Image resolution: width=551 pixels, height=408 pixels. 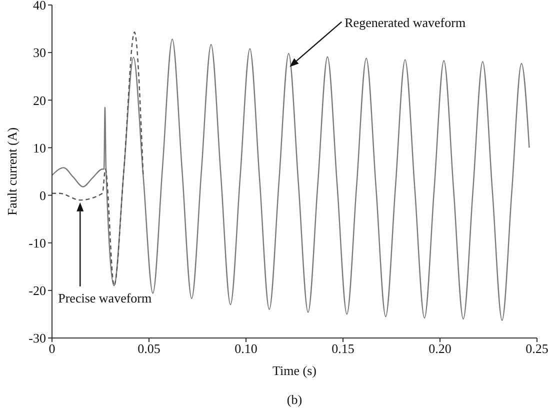 What do you see at coordinates (37, 338) in the screenshot?
I see `y-tick-label: -30` at bounding box center [37, 338].